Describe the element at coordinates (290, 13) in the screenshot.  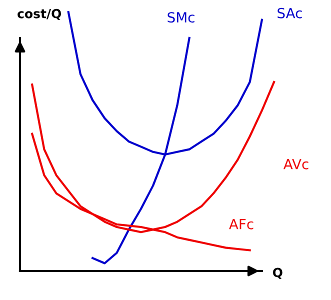
I see `series-label: SAc` at that location.